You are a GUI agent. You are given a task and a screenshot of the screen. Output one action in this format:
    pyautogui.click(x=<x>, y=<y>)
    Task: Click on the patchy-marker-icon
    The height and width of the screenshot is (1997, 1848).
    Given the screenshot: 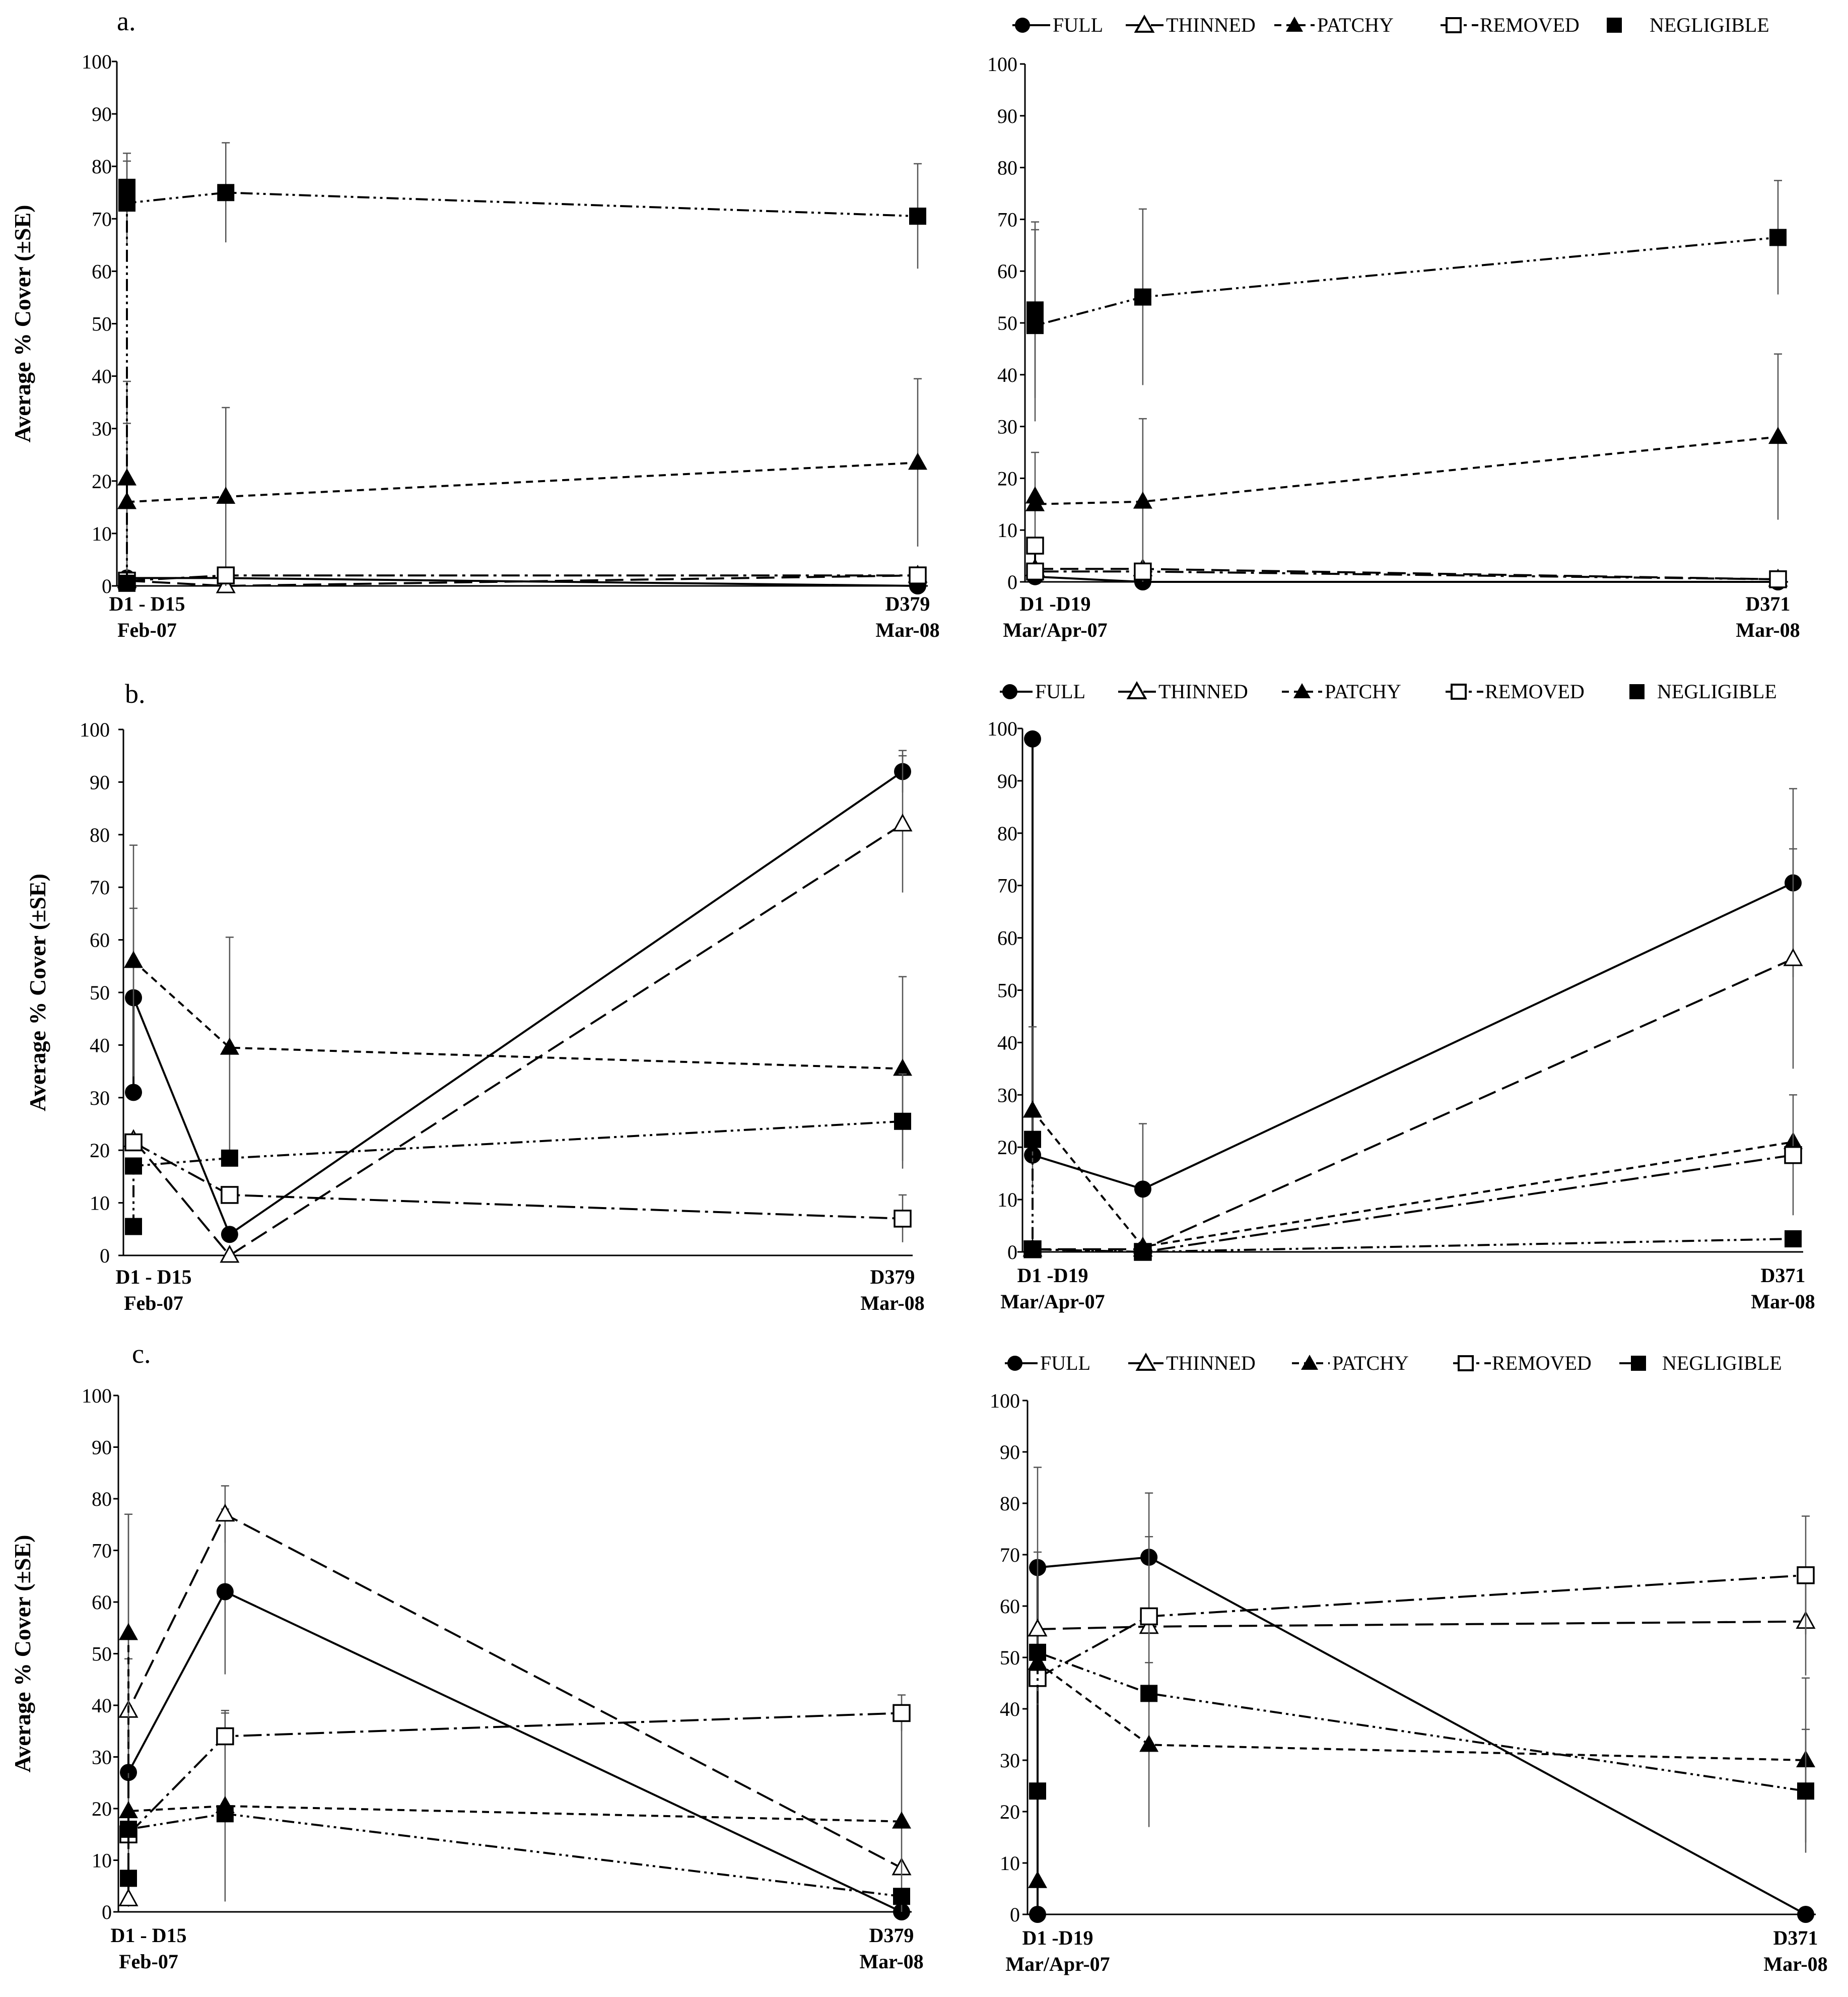 What is the action you would take?
    pyautogui.click(x=1302, y=690)
    